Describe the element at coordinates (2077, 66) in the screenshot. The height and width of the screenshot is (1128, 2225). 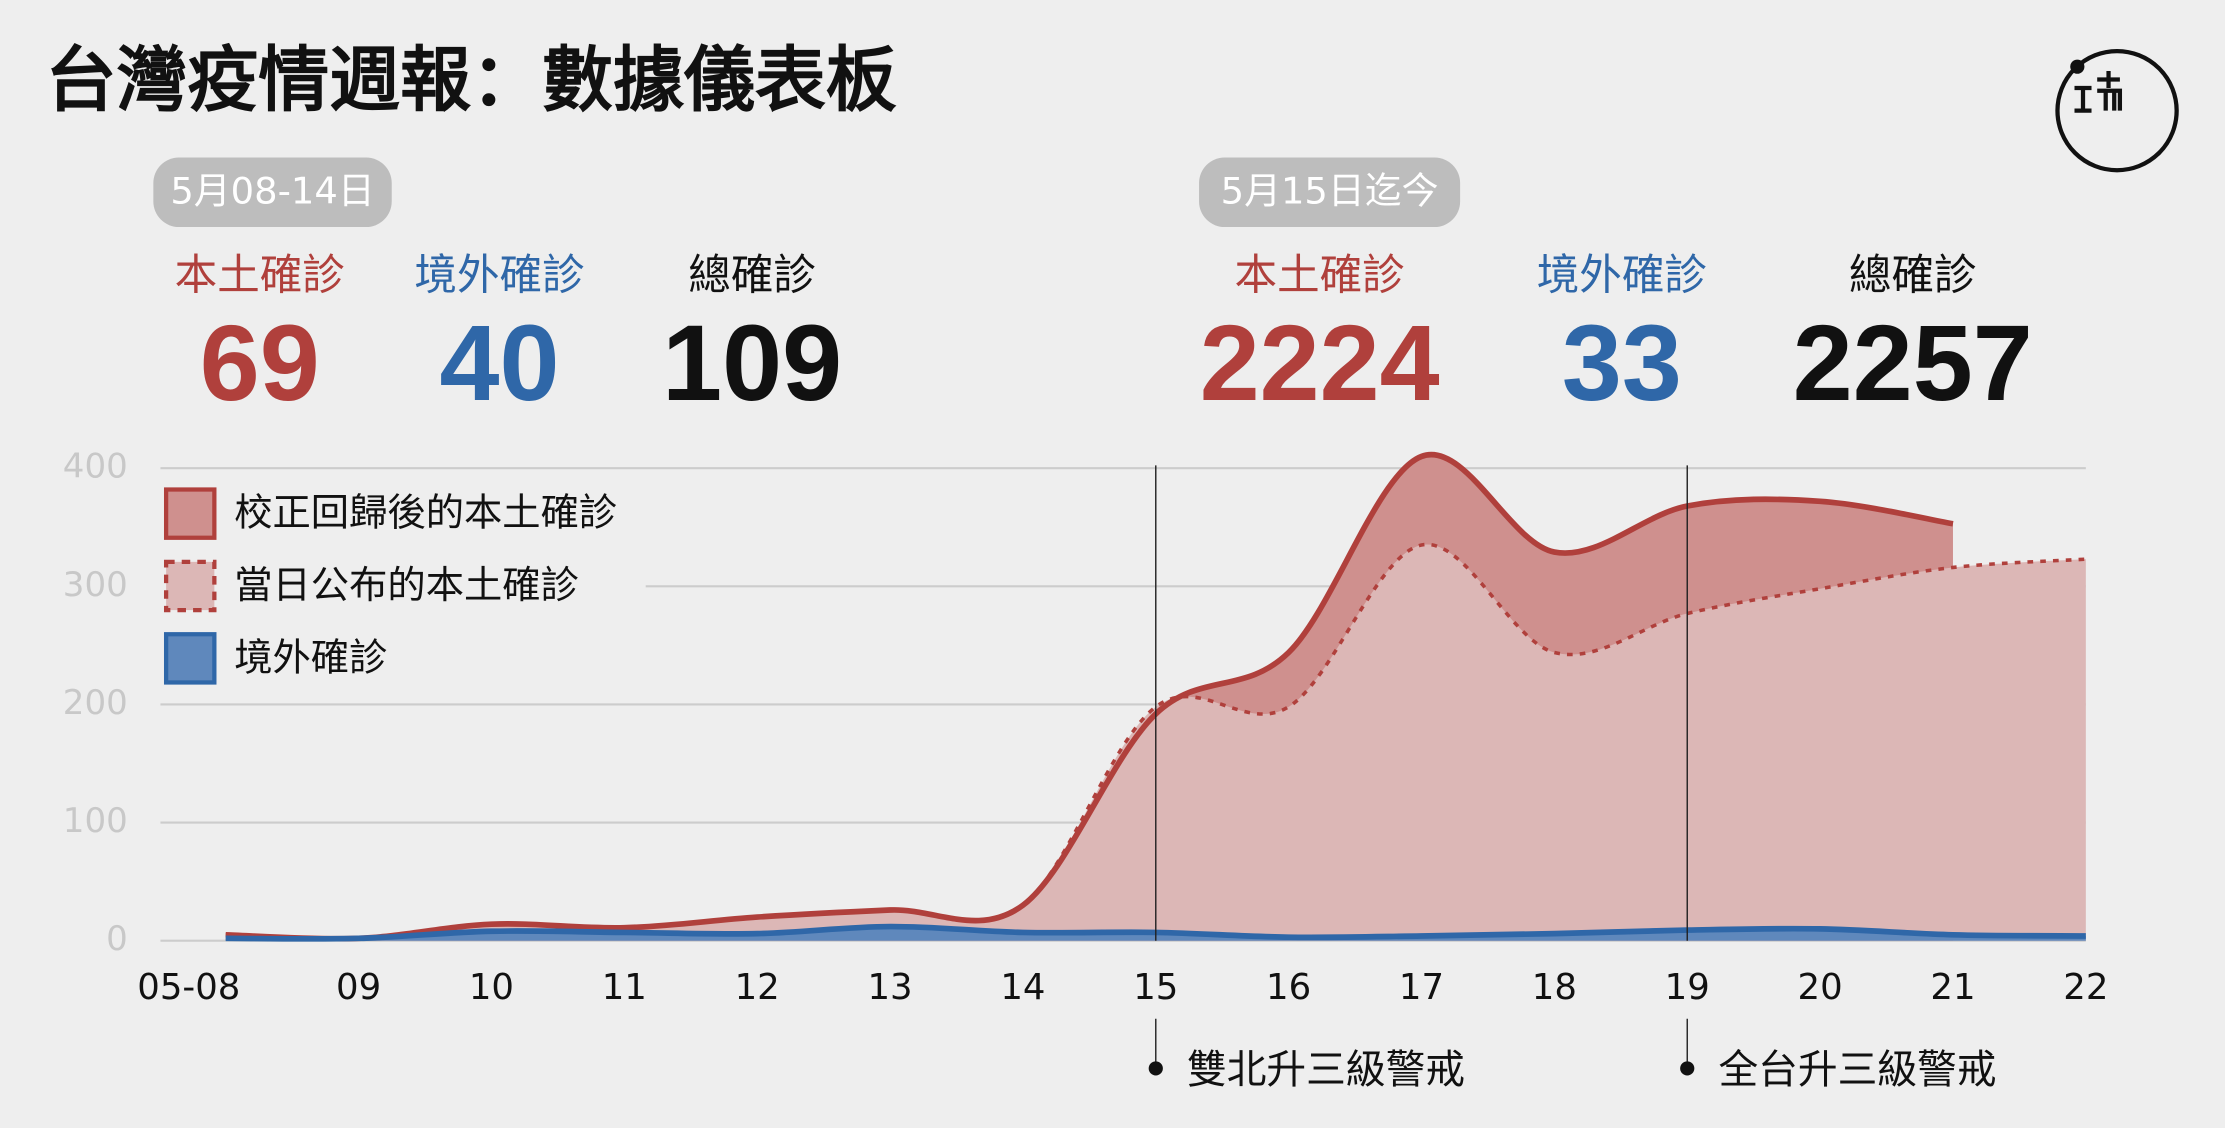
I see `logo-dot` at that location.